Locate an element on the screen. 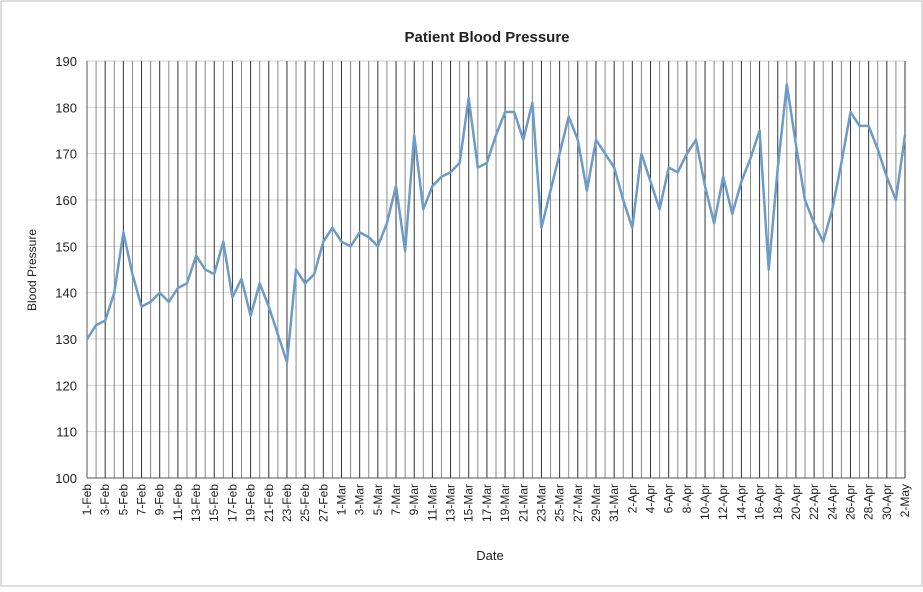 This screenshot has height=592, width=923. y-axis-label: Blood Pressure is located at coordinates (32, 270).